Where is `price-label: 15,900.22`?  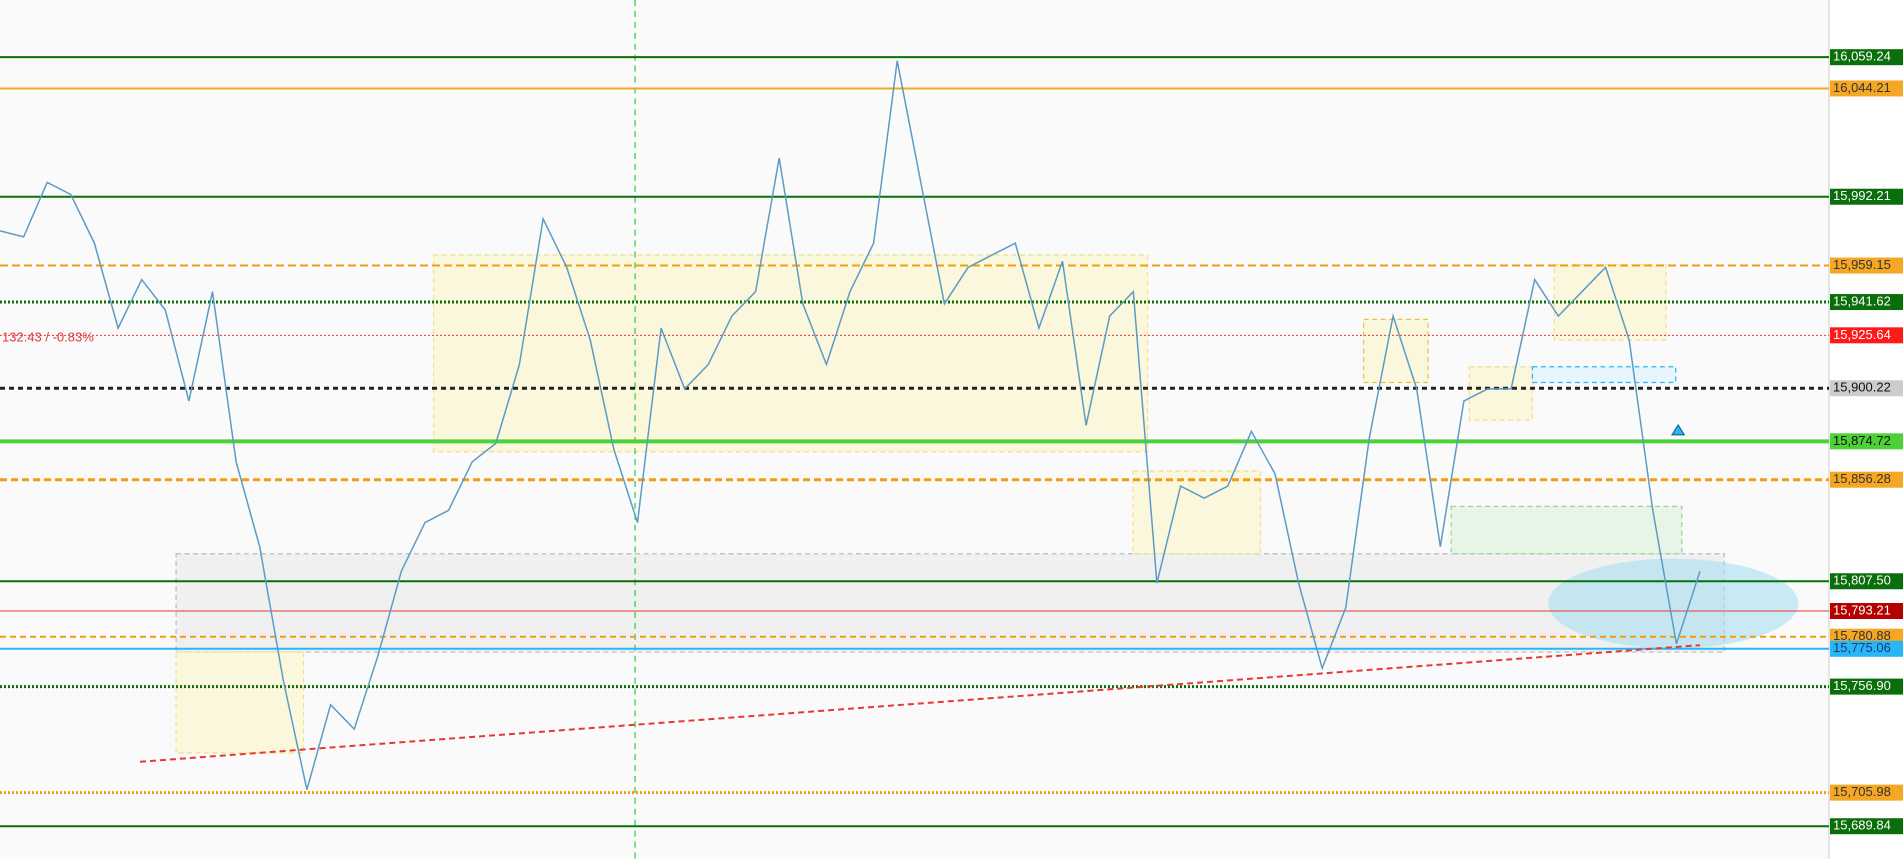 price-label: 15,900.22 is located at coordinates (1862, 387).